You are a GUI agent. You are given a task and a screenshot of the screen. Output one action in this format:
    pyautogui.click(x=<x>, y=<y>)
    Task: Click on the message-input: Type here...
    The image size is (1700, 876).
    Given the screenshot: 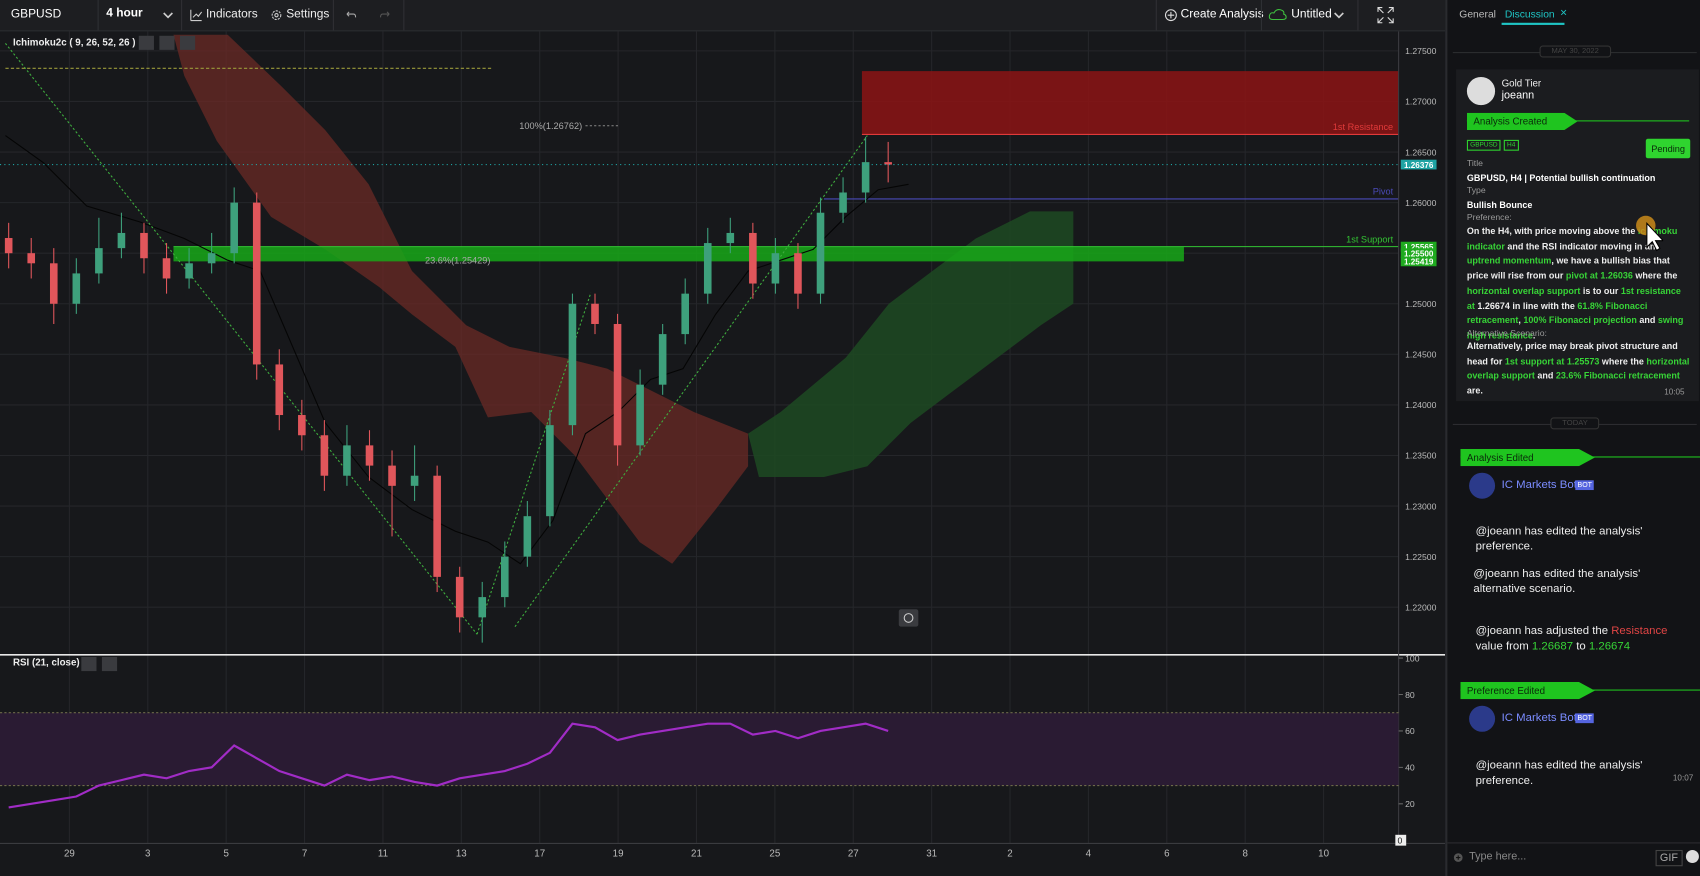 What is the action you would take?
    pyautogui.click(x=1498, y=857)
    